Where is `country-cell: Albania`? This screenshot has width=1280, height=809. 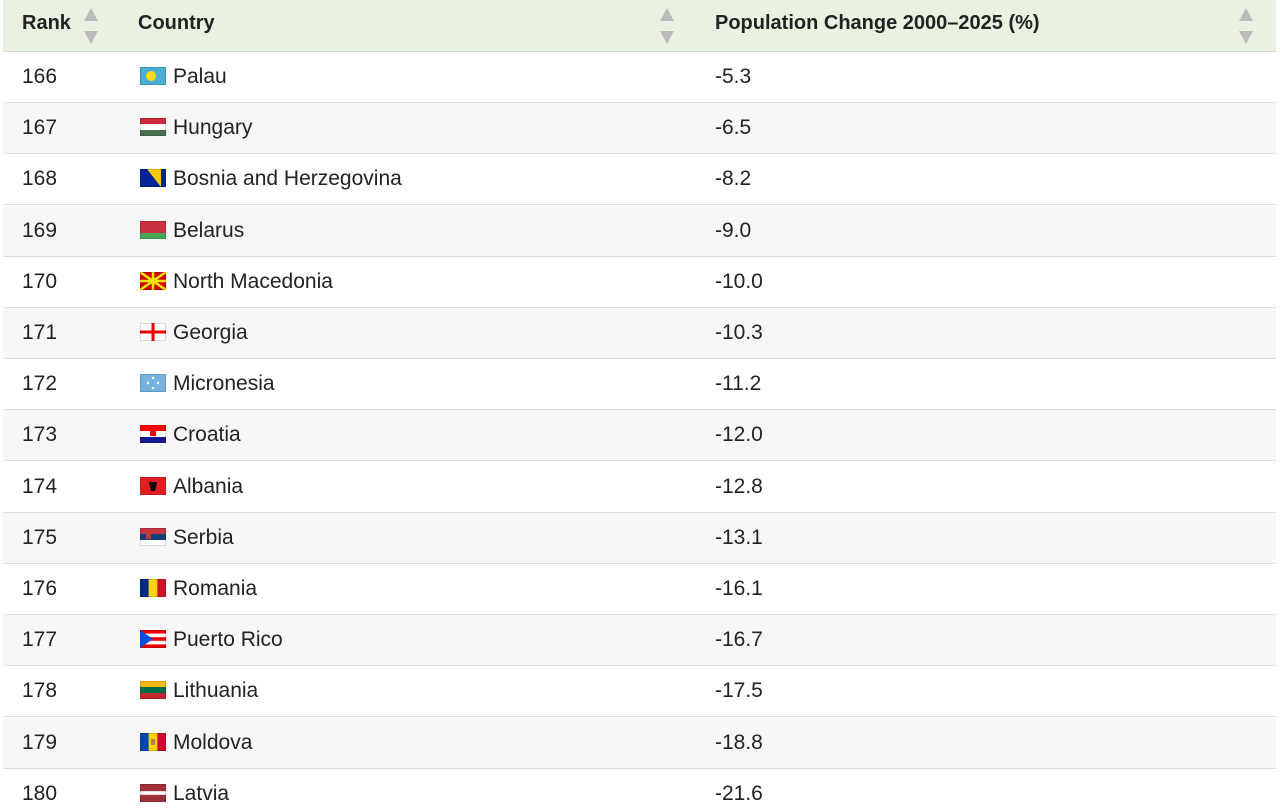 country-cell: Albania is located at coordinates (208, 486).